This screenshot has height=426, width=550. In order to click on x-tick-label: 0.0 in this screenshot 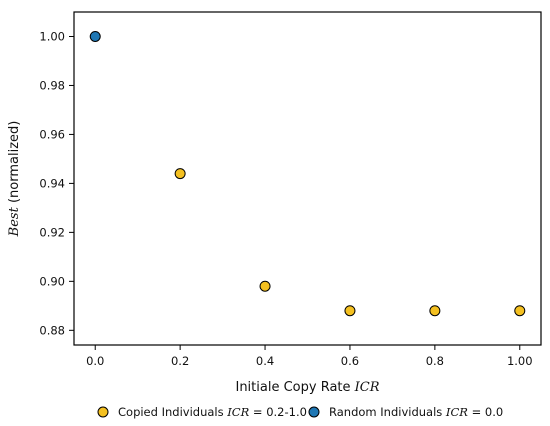, I will do `click(95, 361)`.